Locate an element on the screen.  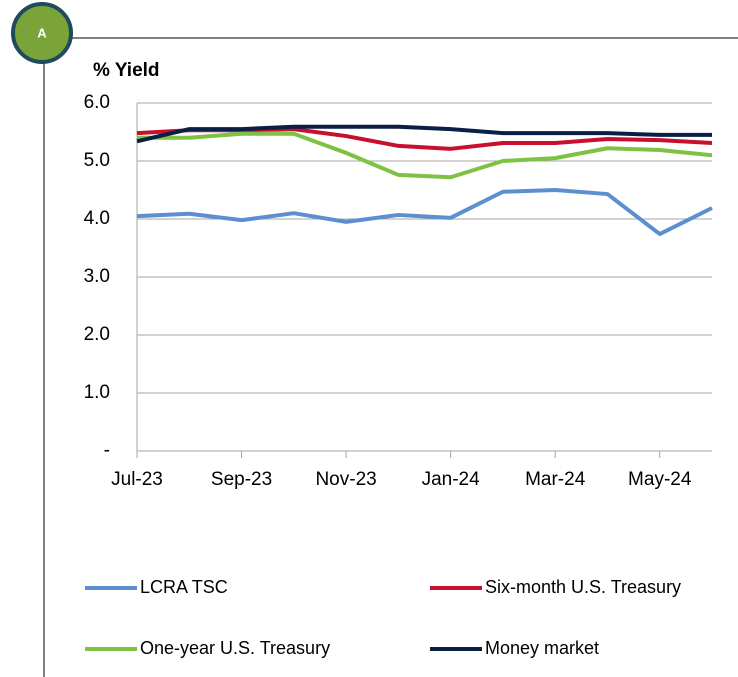
y-tick-label: 1.0 is located at coordinates (97, 392).